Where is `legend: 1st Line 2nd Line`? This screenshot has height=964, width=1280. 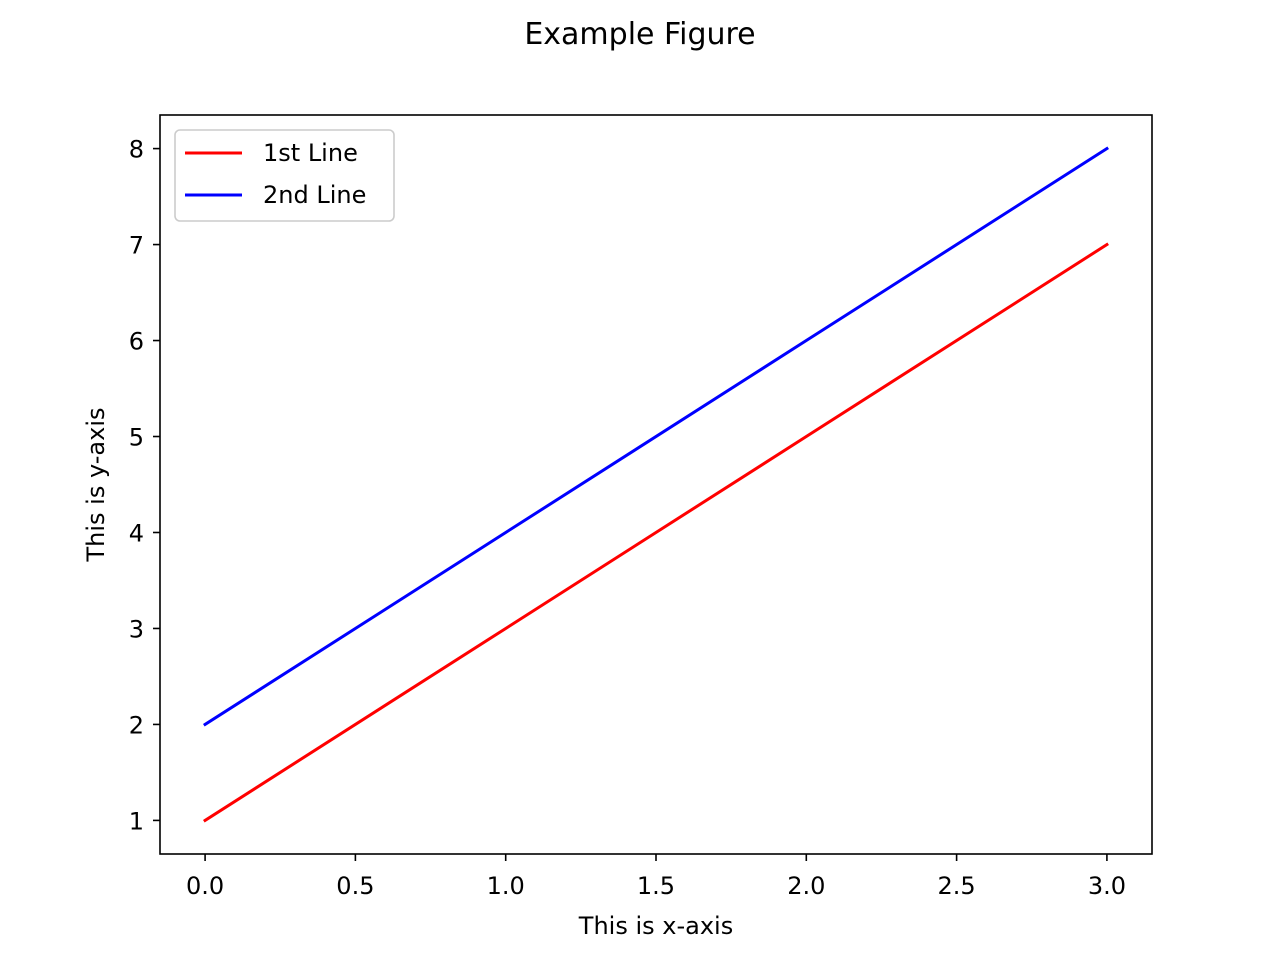
legend: 1st Line 2nd Line is located at coordinates (284, 175).